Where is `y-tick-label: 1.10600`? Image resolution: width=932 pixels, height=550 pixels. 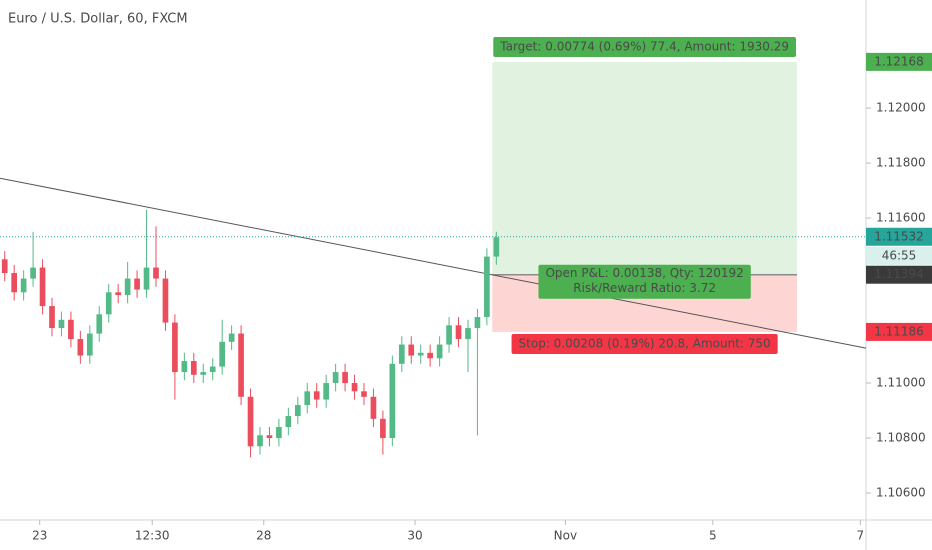 y-tick-label: 1.10600 is located at coordinates (901, 493).